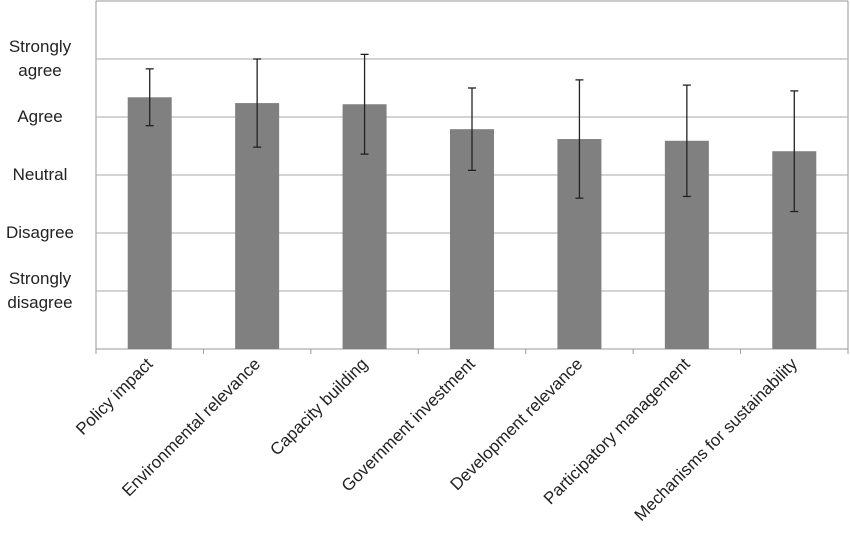 Image resolution: width=850 pixels, height=547 pixels. Describe the element at coordinates (318, 406) in the screenshot. I see `x-tick-label: Capacity building` at that location.